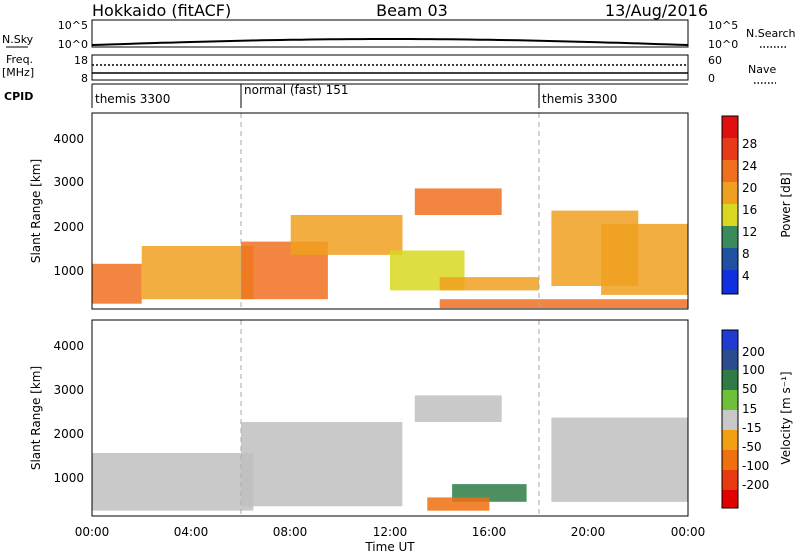 This screenshot has width=800, height=554. I want to click on vel-cb-tick-m100: -100, so click(755, 466).